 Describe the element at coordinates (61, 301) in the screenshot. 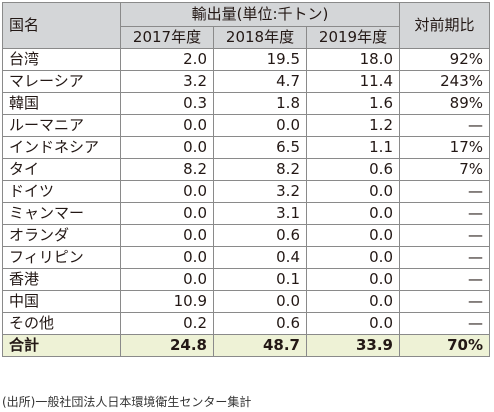

I see `country-cell: 中国` at that location.